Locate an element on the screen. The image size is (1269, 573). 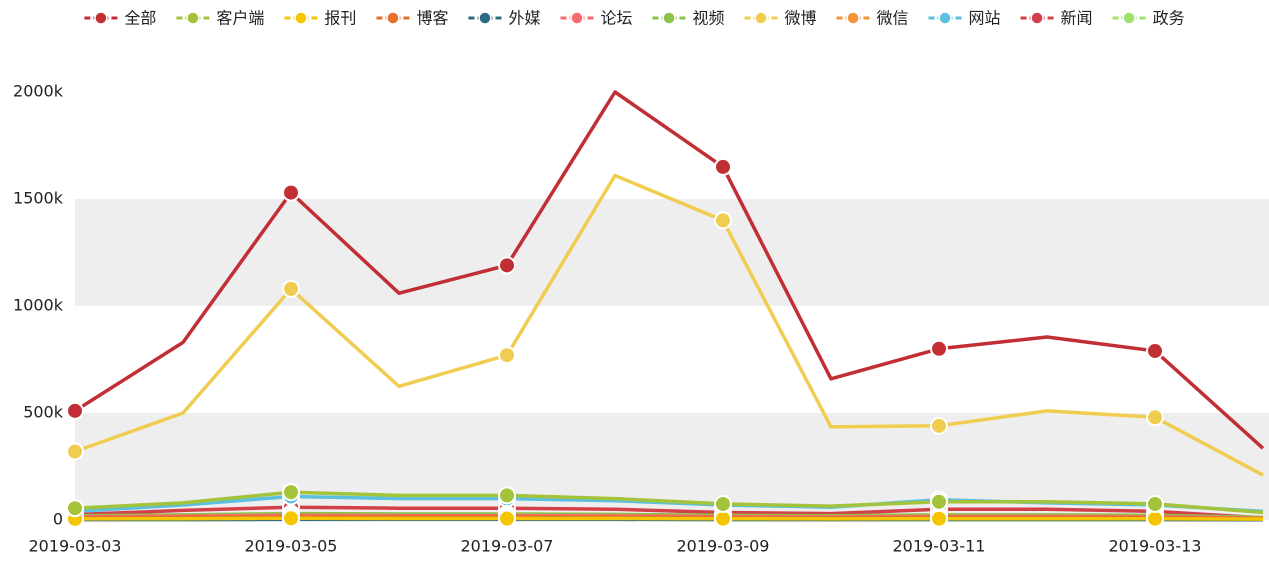
legend-label: 客户端 is located at coordinates (240, 18).